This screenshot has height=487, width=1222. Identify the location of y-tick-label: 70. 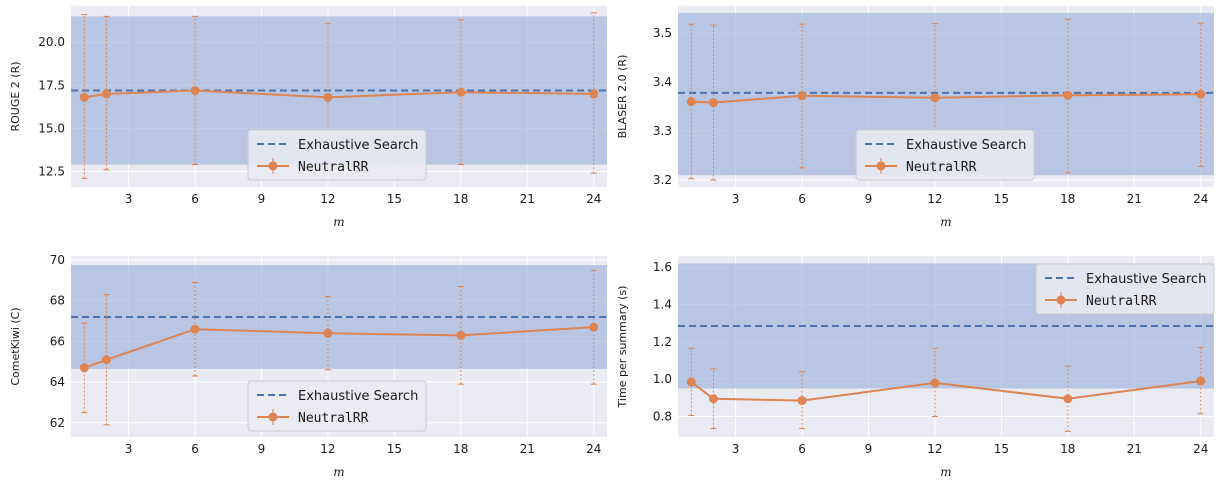
(57, 260).